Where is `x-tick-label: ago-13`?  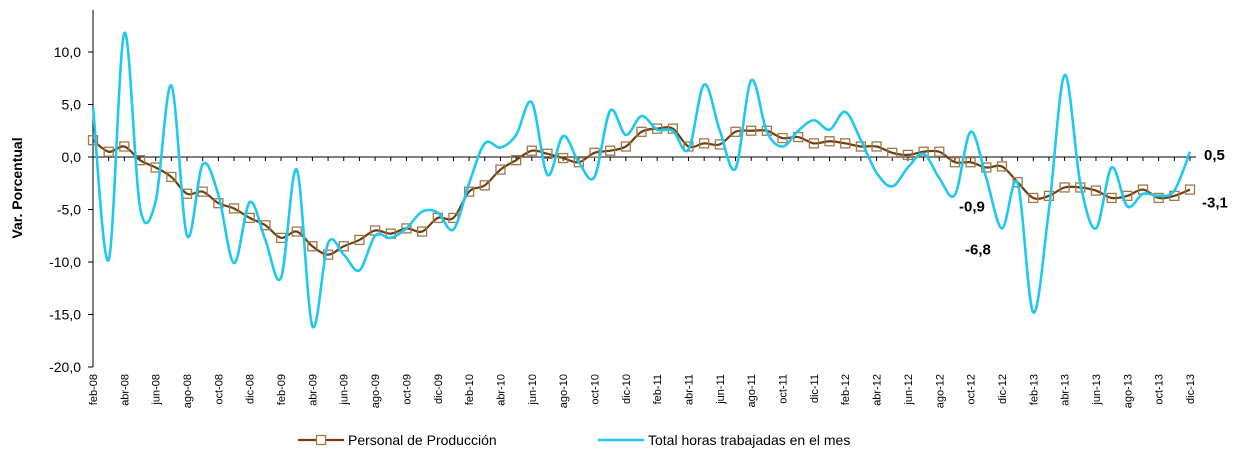 x-tick-label: ago-13 is located at coordinates (1128, 391).